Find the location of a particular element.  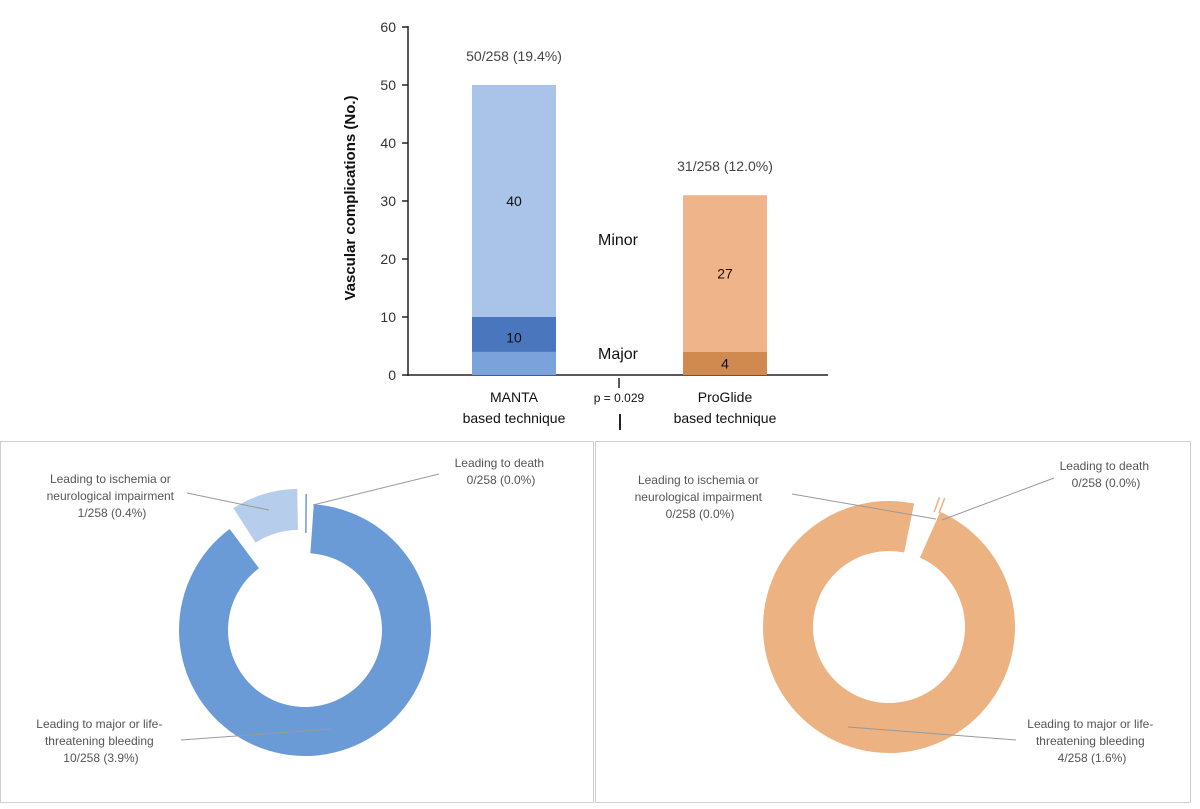

y-tick-label: 10 is located at coordinates (388, 317).